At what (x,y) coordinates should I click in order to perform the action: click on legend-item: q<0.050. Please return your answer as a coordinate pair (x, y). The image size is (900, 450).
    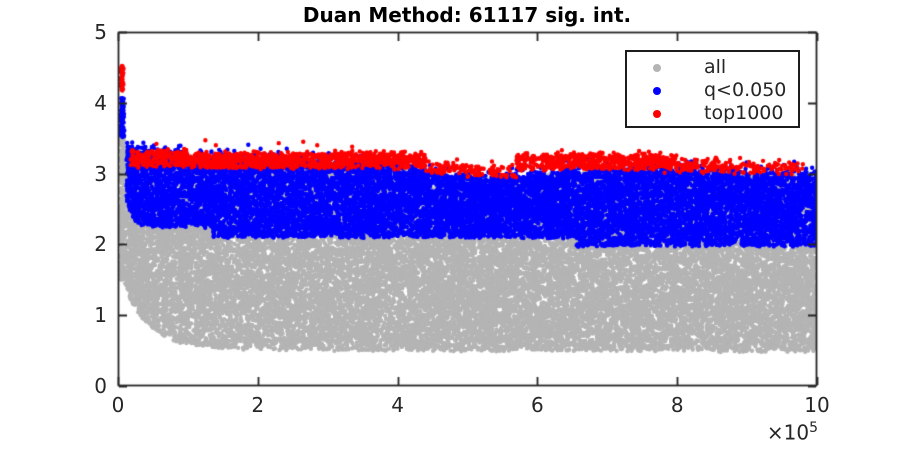
    Looking at the image, I should click on (712, 90).